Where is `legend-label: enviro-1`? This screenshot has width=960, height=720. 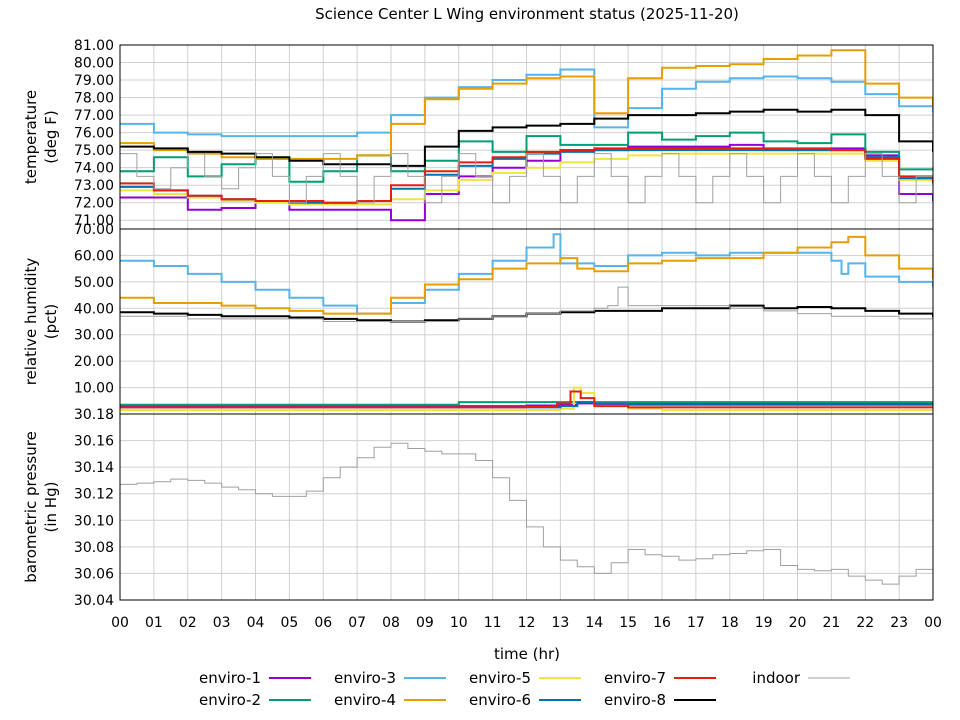 legend-label: enviro-1 is located at coordinates (230, 678).